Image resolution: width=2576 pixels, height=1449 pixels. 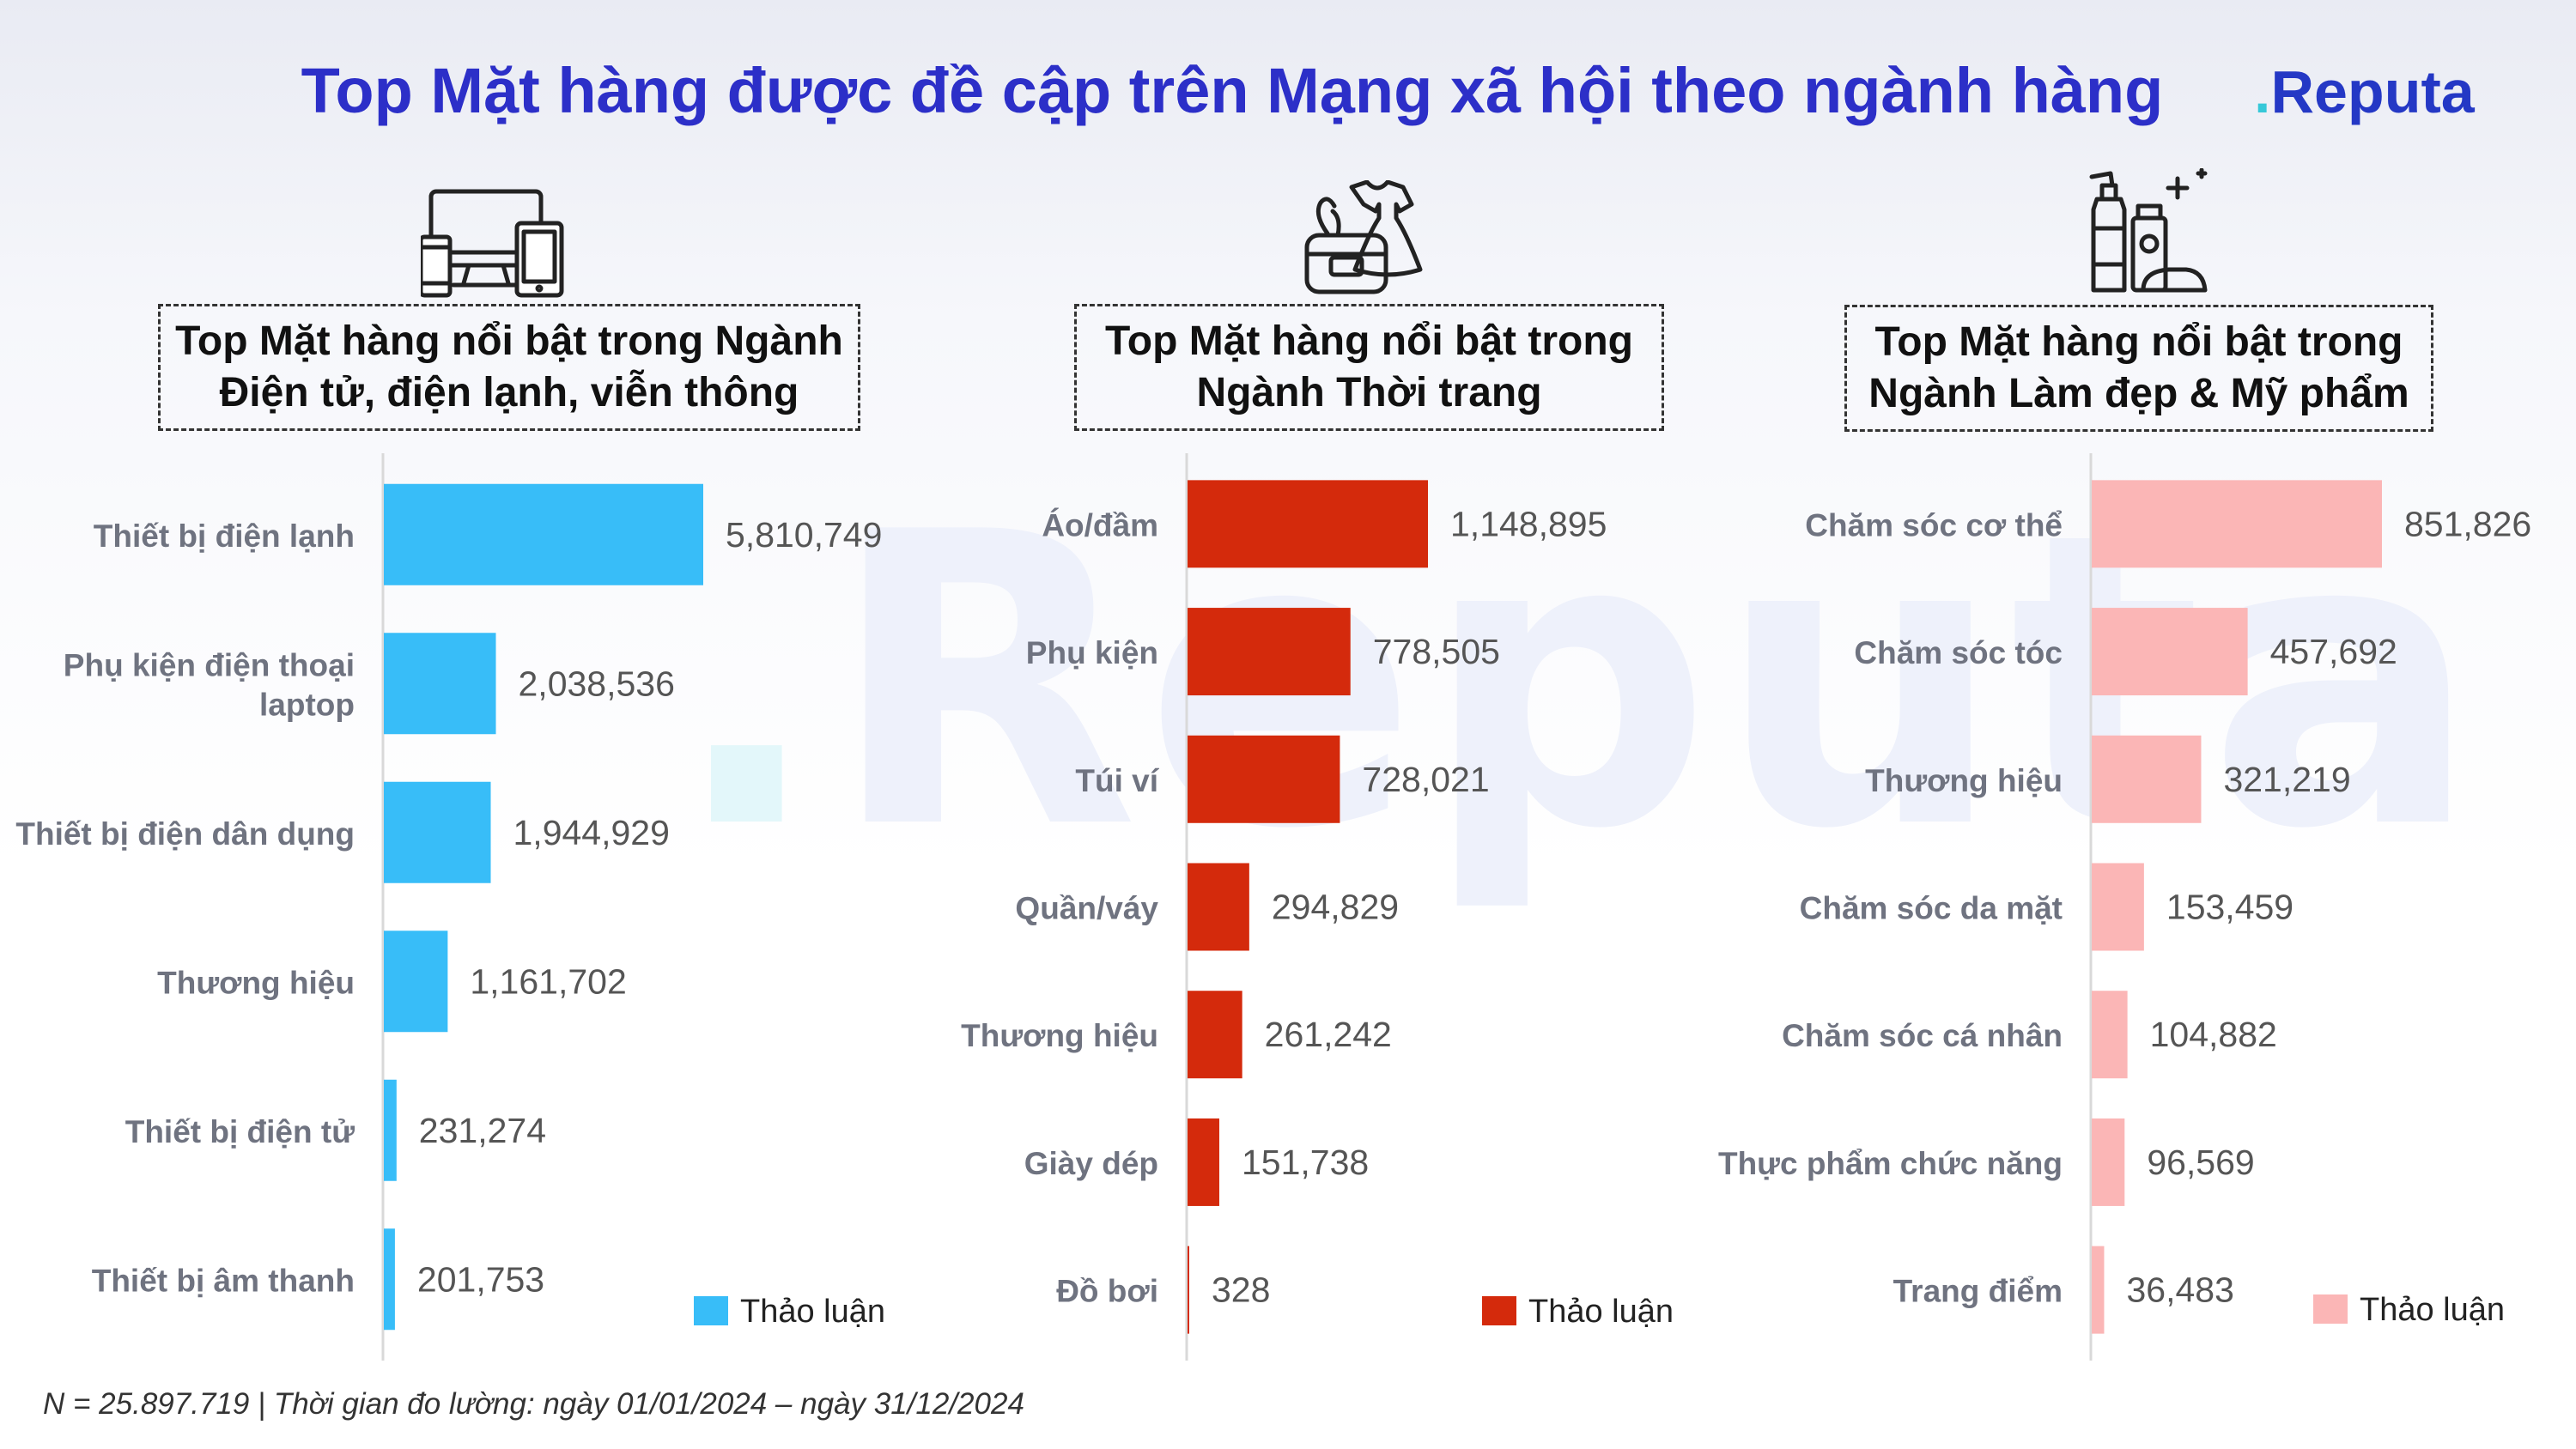 What do you see at coordinates (804, 535) in the screenshot?
I see `value-label: 5,810,749` at bounding box center [804, 535].